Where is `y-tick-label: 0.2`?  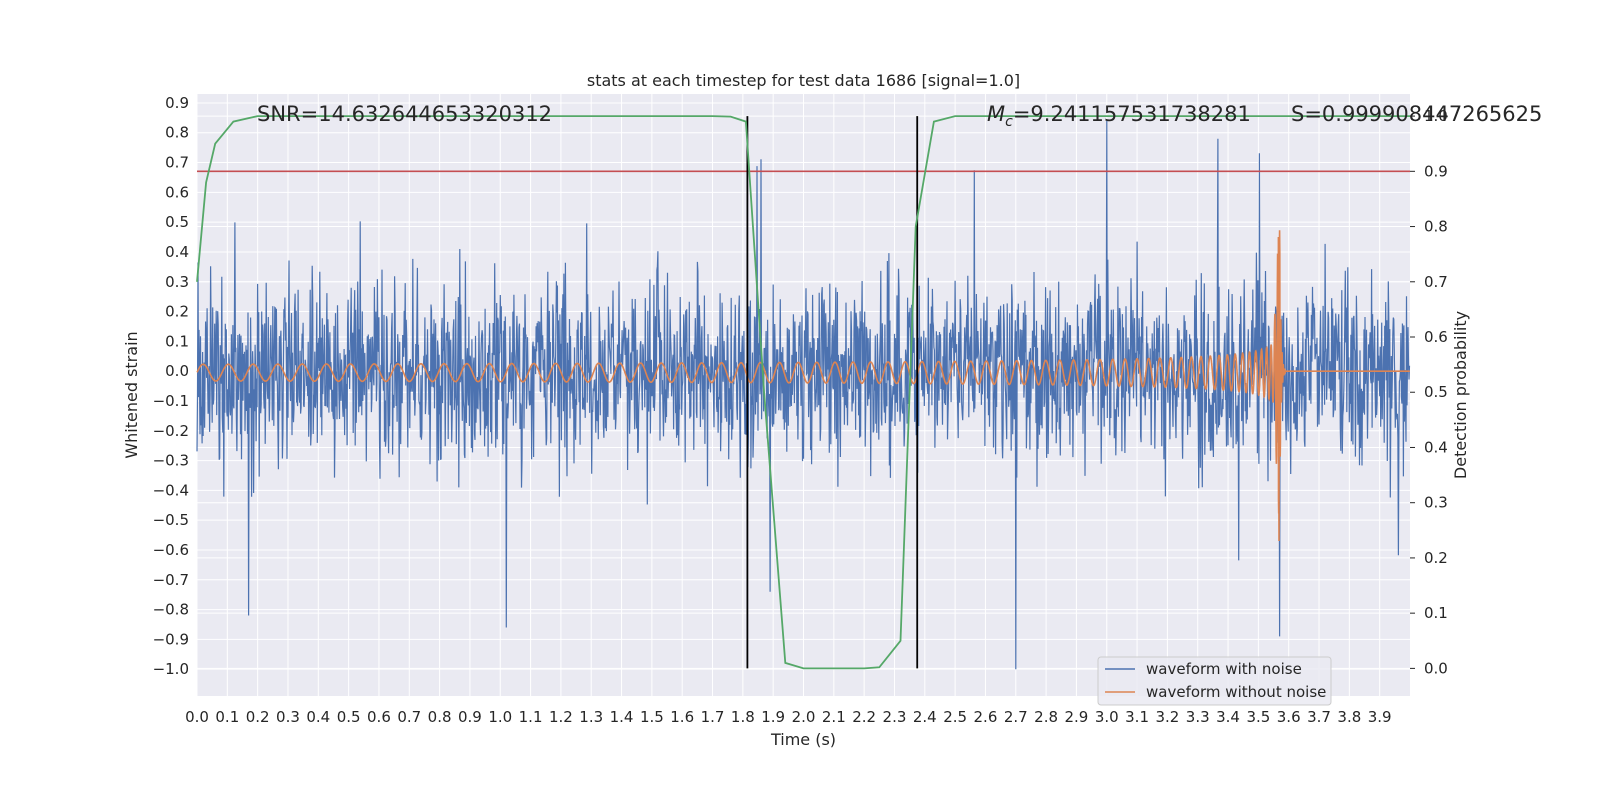
y-tick-label: 0.2 is located at coordinates (177, 312).